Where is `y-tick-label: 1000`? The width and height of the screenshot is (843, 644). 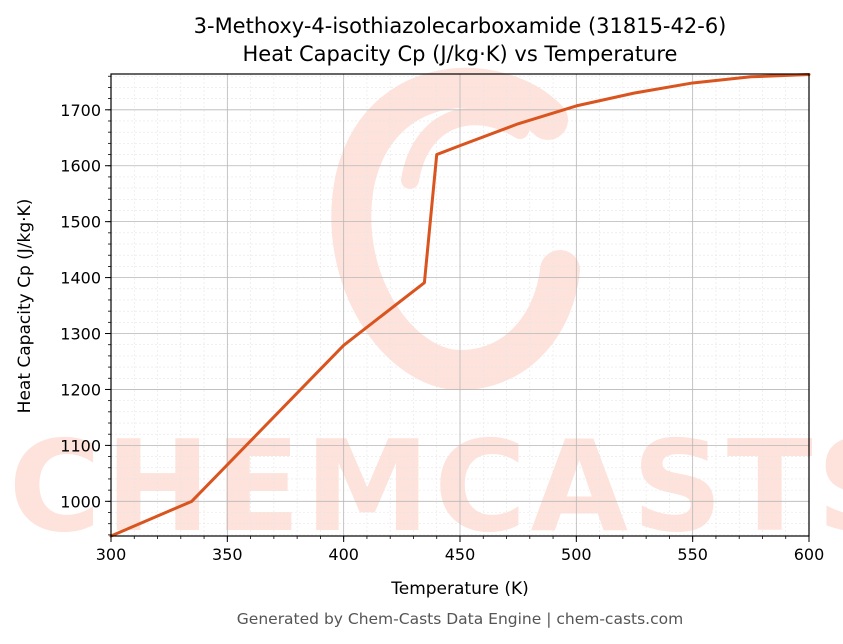
y-tick-label: 1000 is located at coordinates (80, 501).